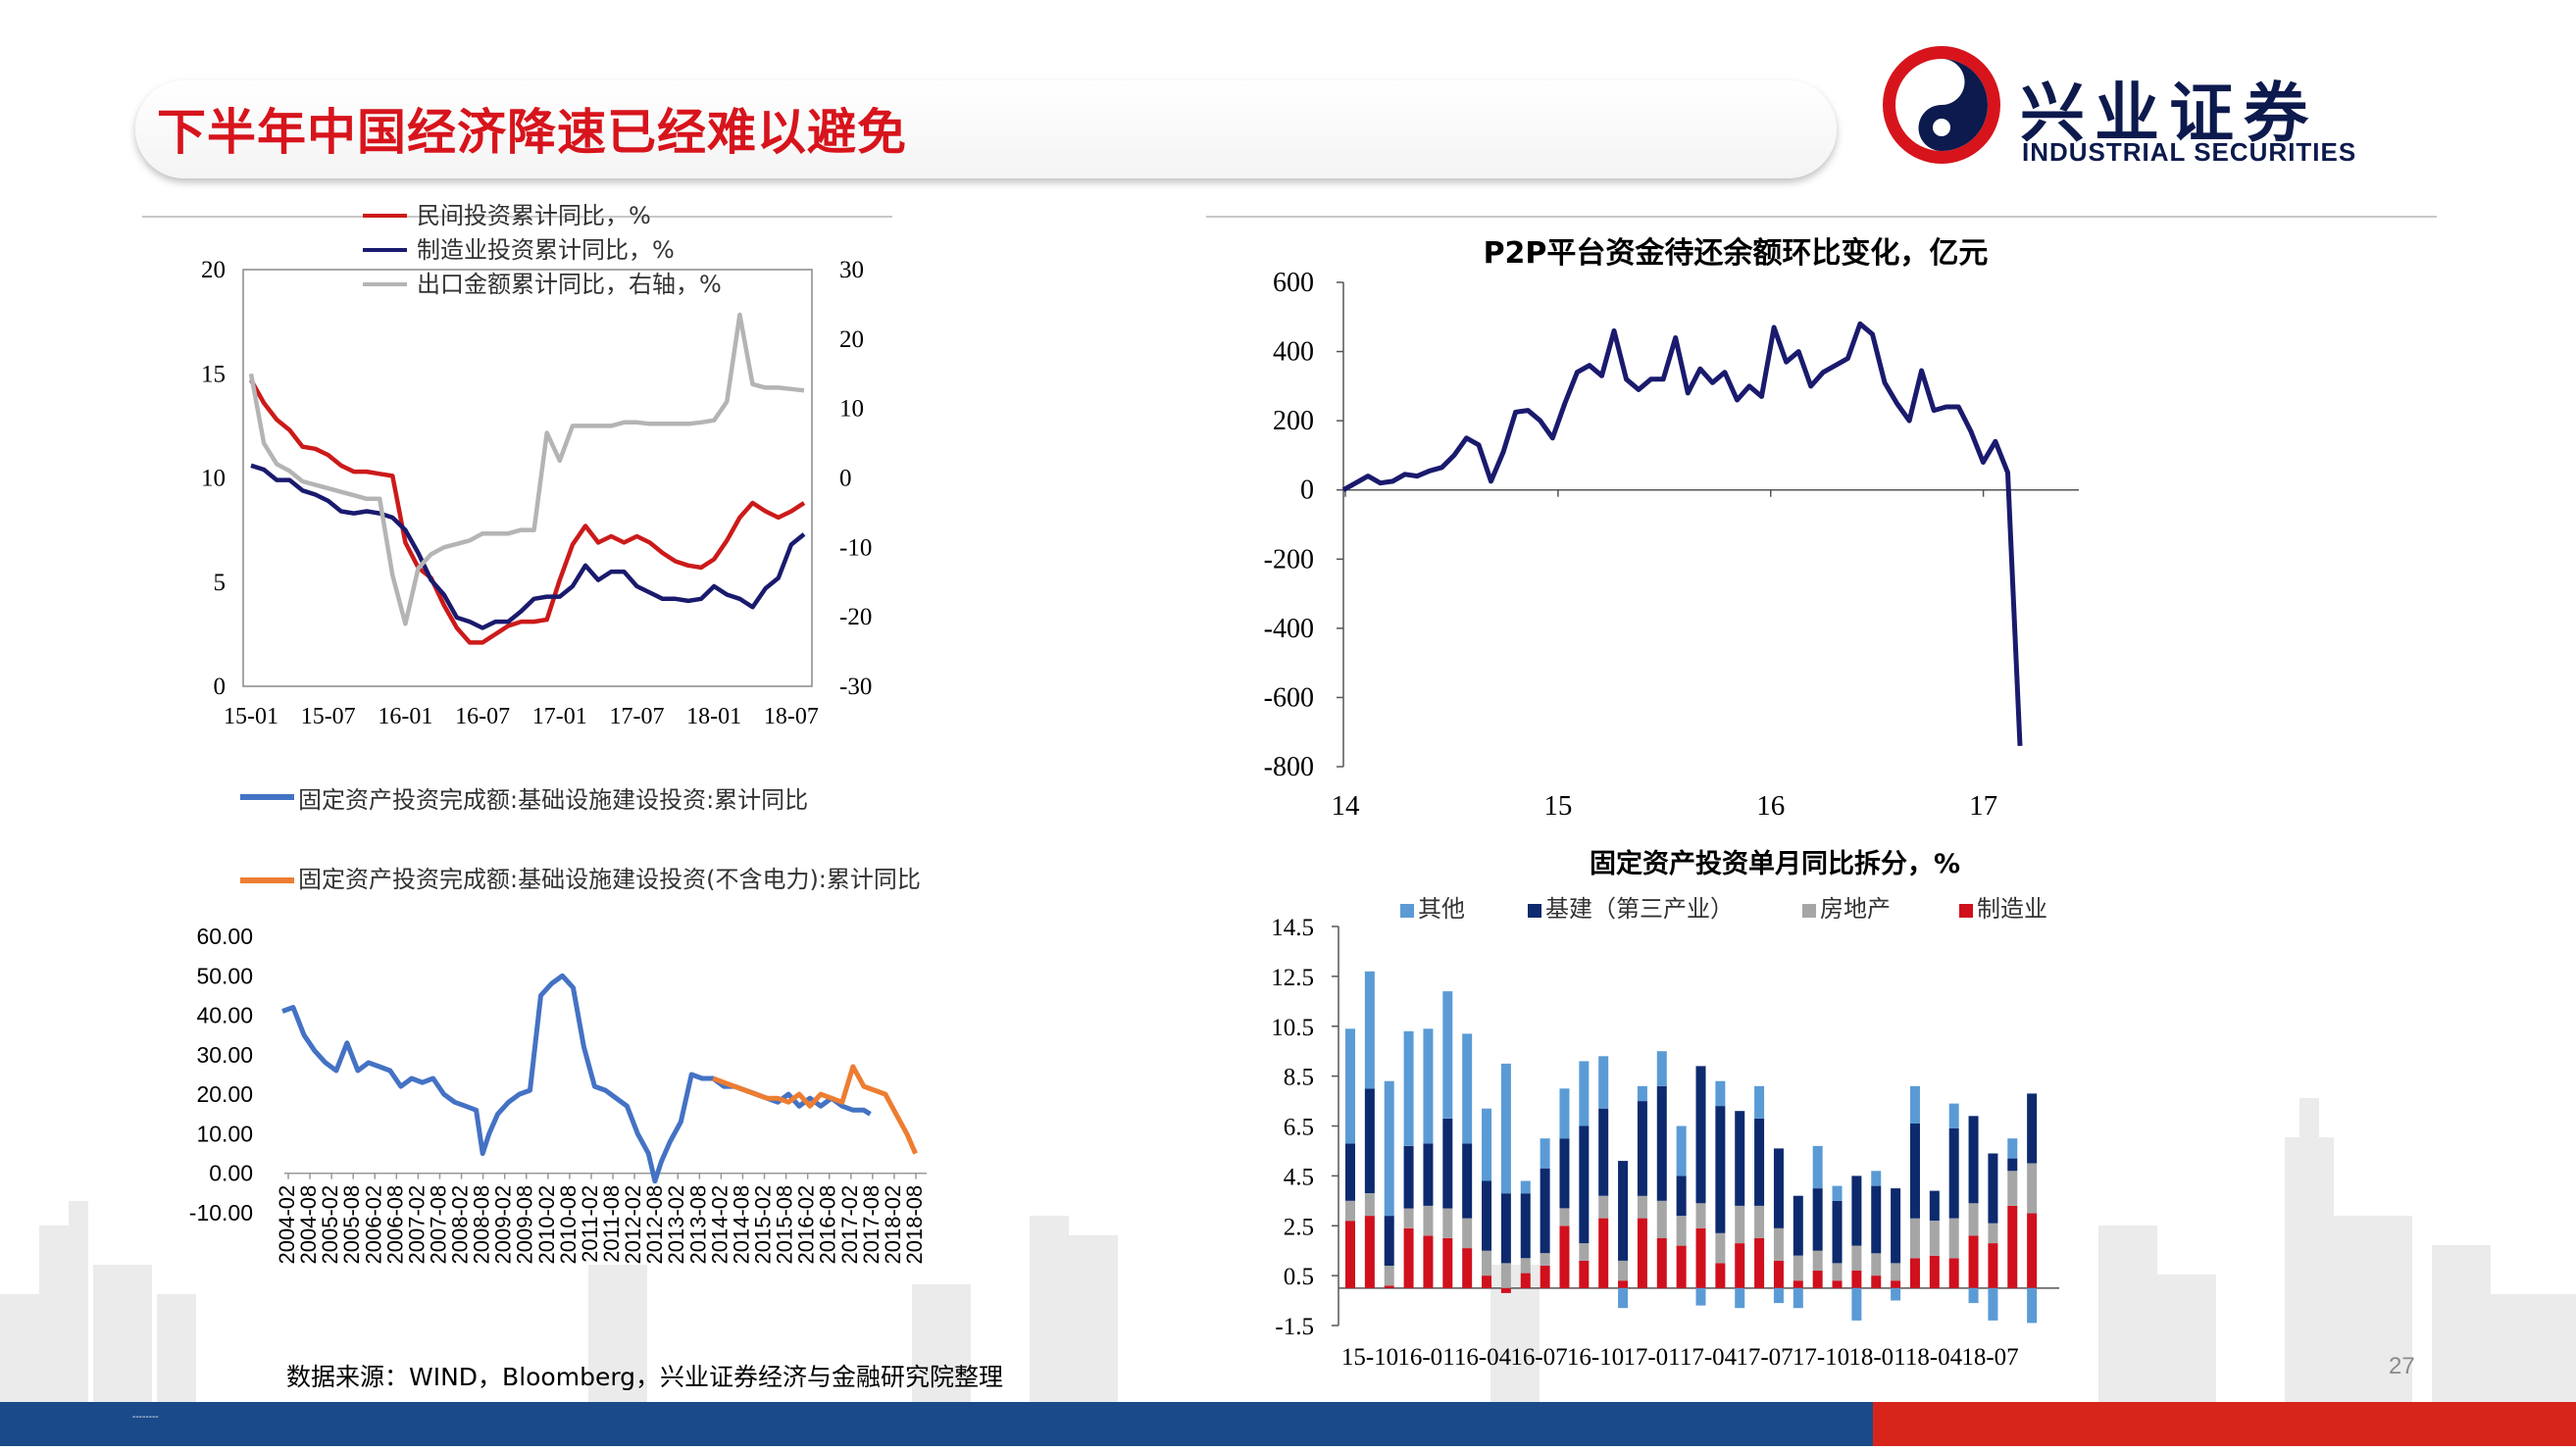  Describe the element at coordinates (1652, 1357) in the screenshot. I see `chart4-x-tick: 17-01` at that location.